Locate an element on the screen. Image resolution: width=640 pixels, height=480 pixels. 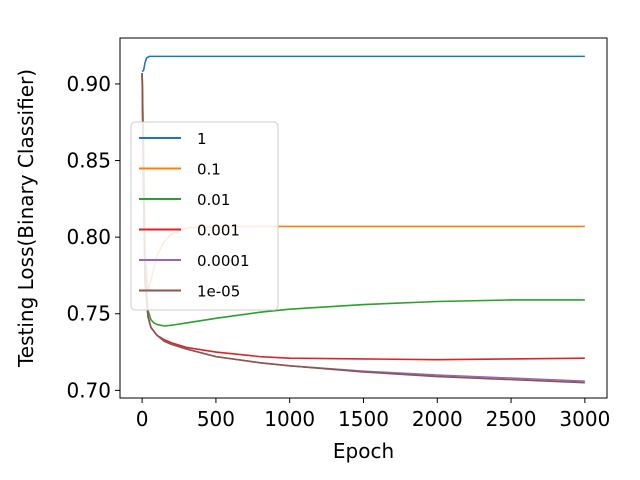
legend: 1 0.1 0.01 0.001 0.0001 1e-05 is located at coordinates (204, 216).